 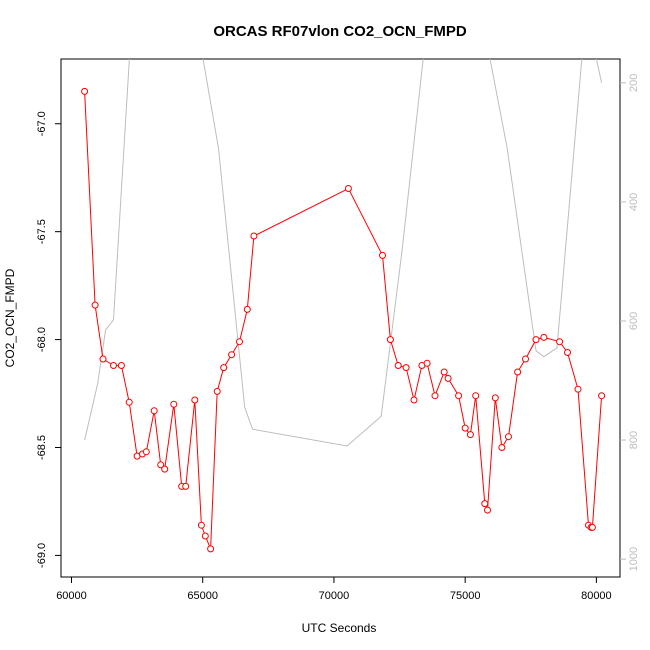 What do you see at coordinates (42, 447) in the screenshot?
I see `y-tick-label: -68.5` at bounding box center [42, 447].